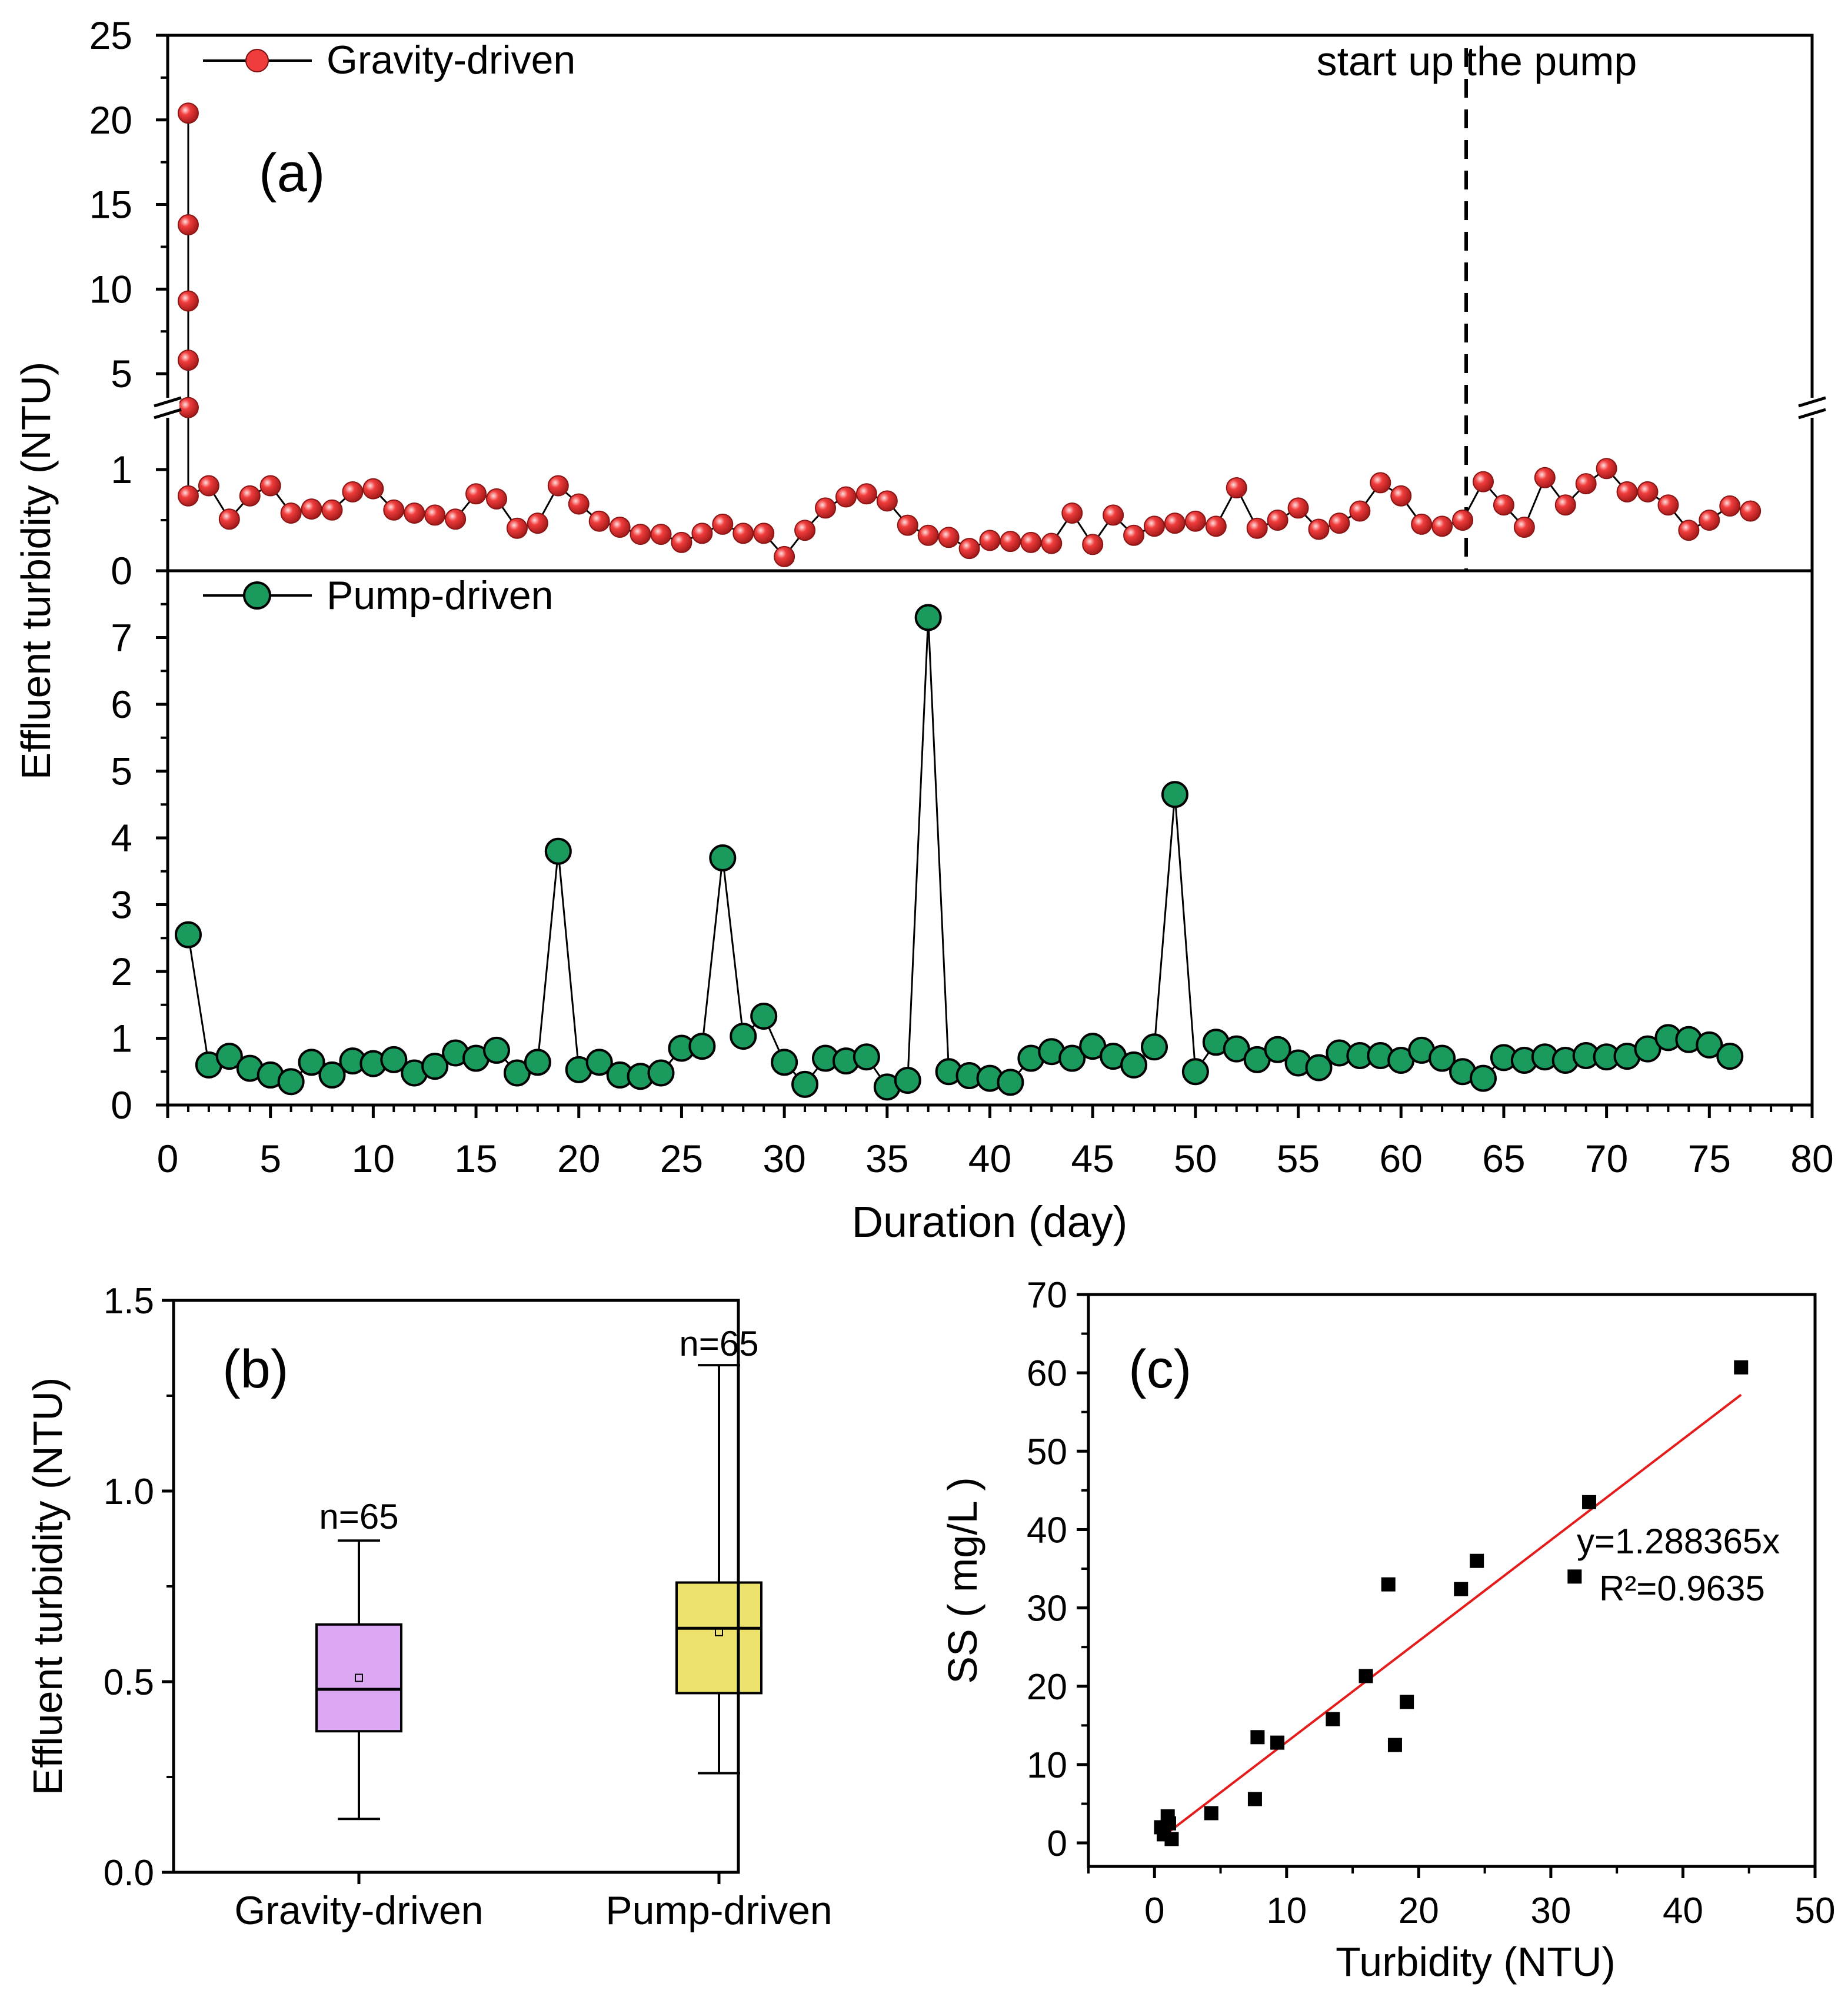 This screenshot has width=1848, height=1990. Describe the element at coordinates (121, 1038) in the screenshot. I see `y-tick-label-lower: 1` at that location.